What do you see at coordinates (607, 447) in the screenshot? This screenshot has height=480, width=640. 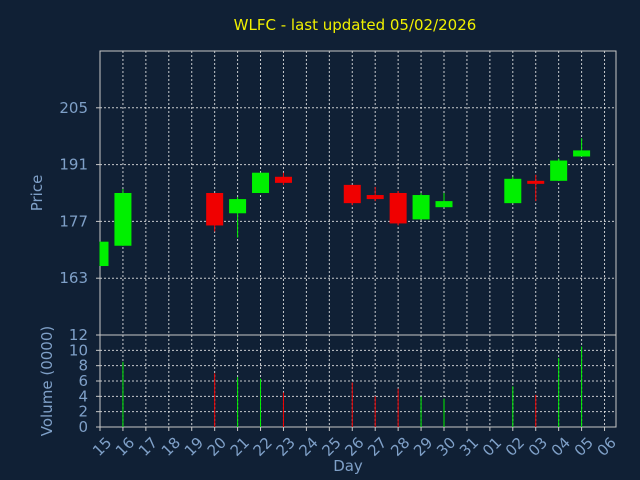 I see `x-tick-label: 06` at bounding box center [607, 447].